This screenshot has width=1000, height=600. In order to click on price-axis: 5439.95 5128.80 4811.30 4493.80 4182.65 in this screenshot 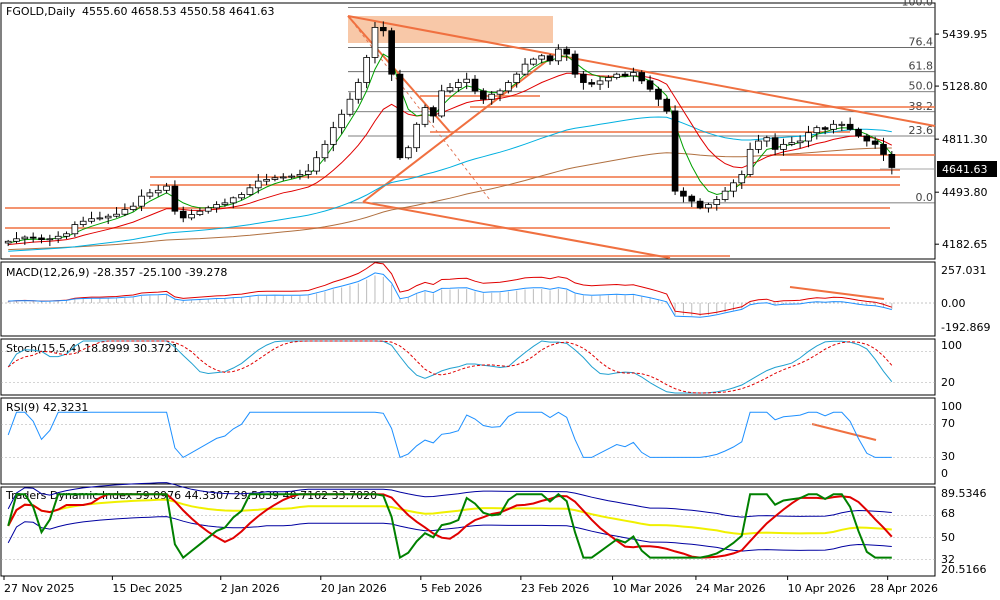, I will do `click(961, 139)`.